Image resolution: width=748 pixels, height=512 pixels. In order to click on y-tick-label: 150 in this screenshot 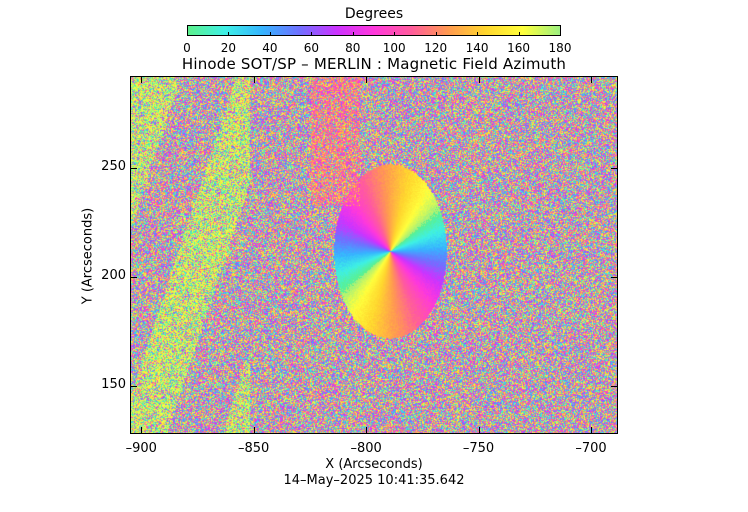, I will do `click(113, 384)`.